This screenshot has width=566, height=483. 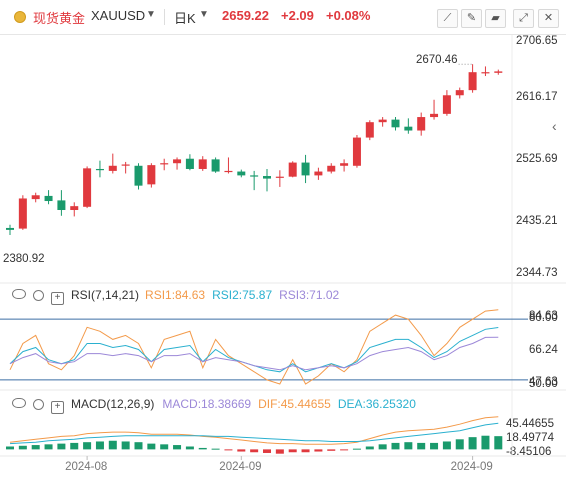 What do you see at coordinates (537, 159) in the screenshot?
I see `price-axis-label: 2525.69` at bounding box center [537, 159].